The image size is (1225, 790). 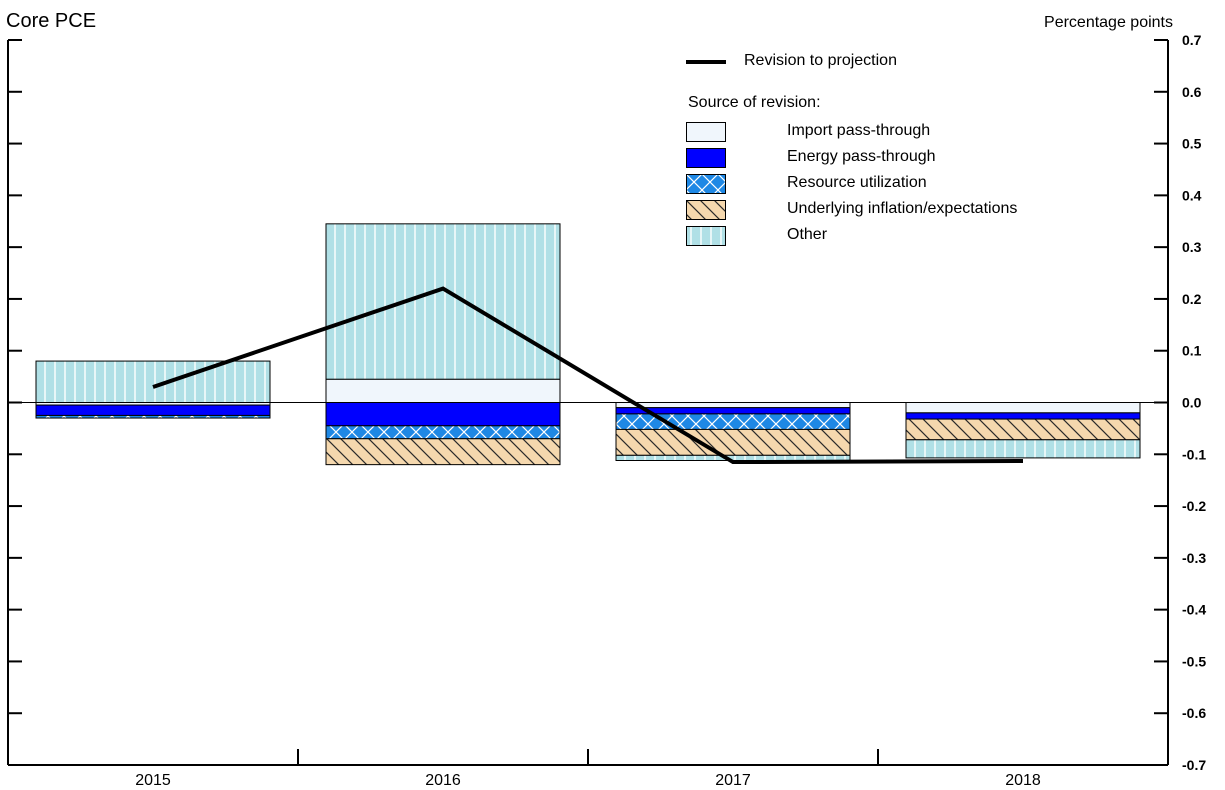 What do you see at coordinates (153, 416) in the screenshot?
I see `bar-resource-utilization-2015` at bounding box center [153, 416].